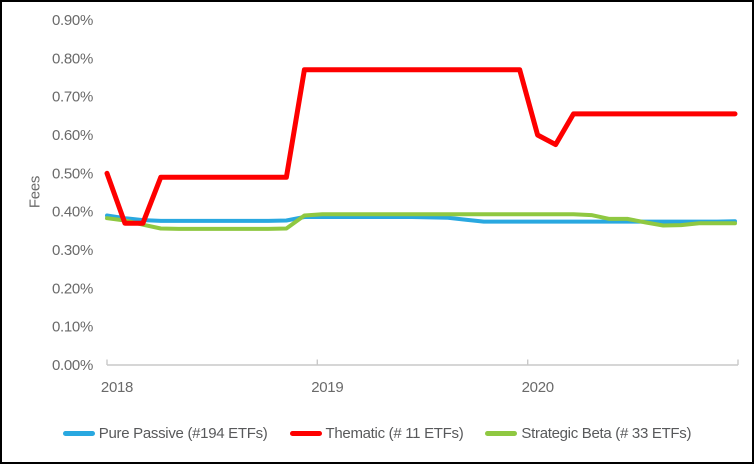  Describe the element at coordinates (305, 433) in the screenshot. I see `thematic-line-swatch` at that location.